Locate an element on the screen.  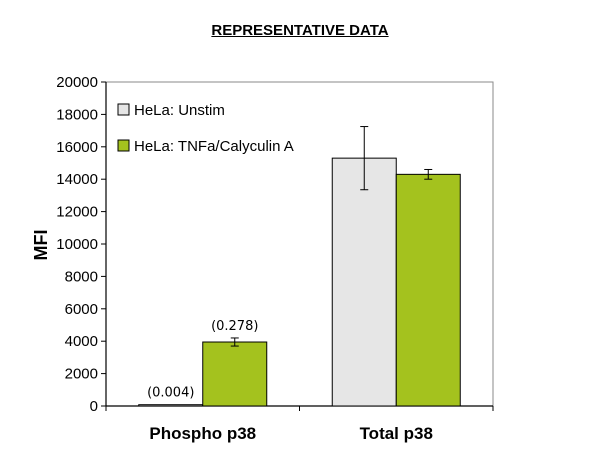
y-tick-label: 2000 is located at coordinates (81, 374).